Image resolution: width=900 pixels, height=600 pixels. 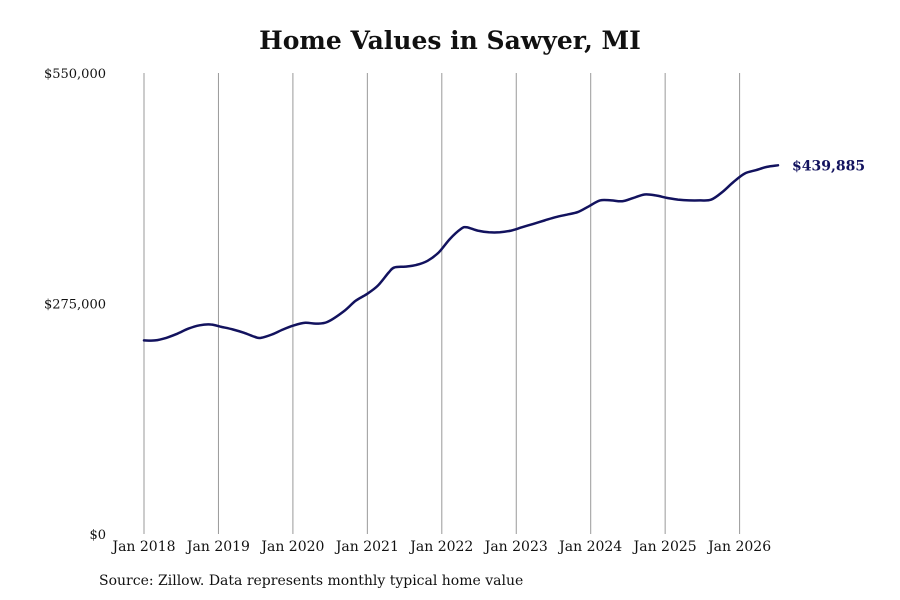 What do you see at coordinates (366, 547) in the screenshot?
I see `x-tick-label: Jan 2021` at bounding box center [366, 547].